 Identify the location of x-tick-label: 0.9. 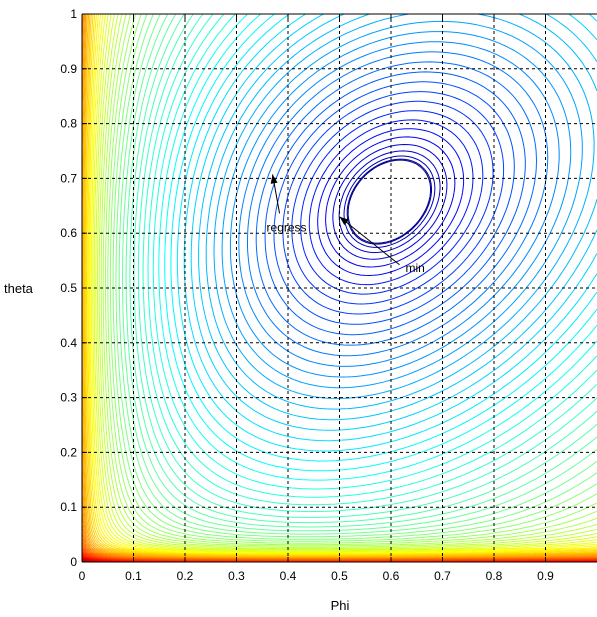
(545, 576).